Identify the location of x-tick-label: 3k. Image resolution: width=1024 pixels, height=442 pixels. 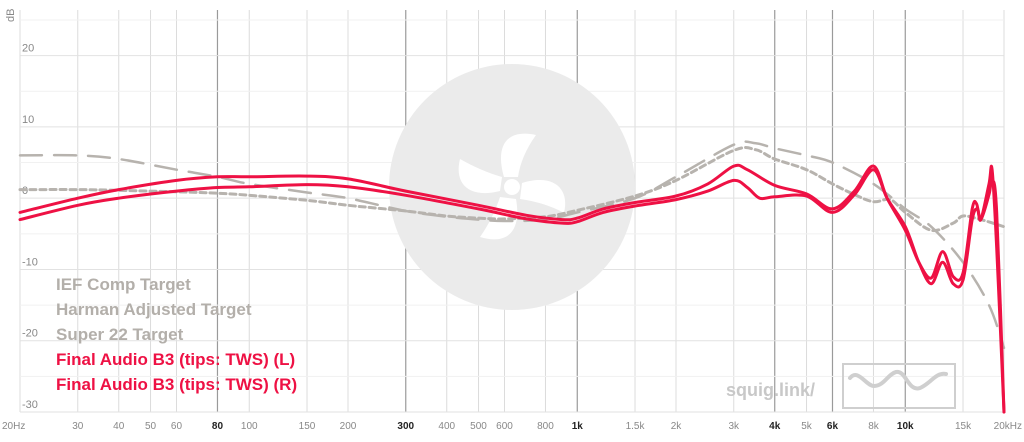
(734, 426).